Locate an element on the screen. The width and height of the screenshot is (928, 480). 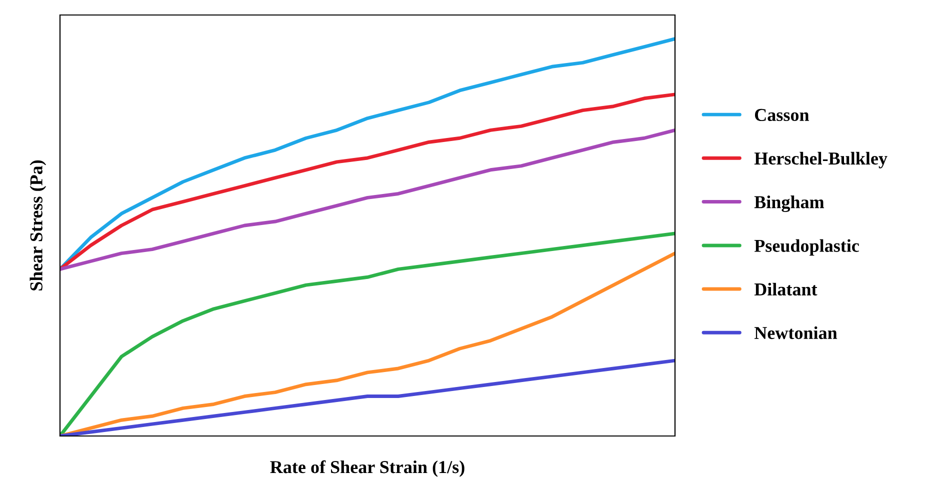
x-axis-title: Rate of Shear Strain (1/s) is located at coordinates (367, 468).